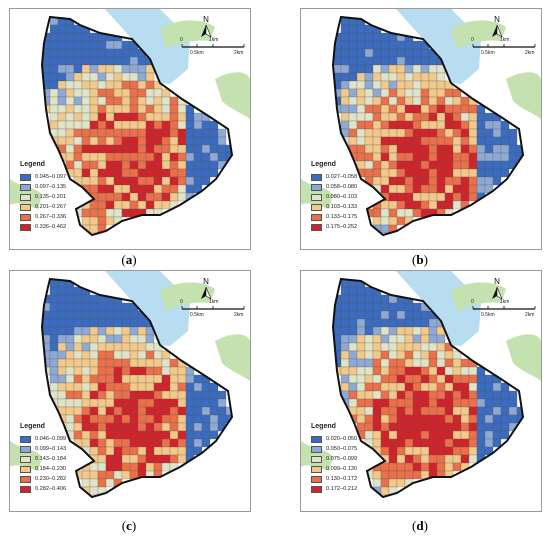 Image resolution: width=550 pixels, height=542 pixels. I want to click on legend-label: 0.058–0.080, so click(342, 187).